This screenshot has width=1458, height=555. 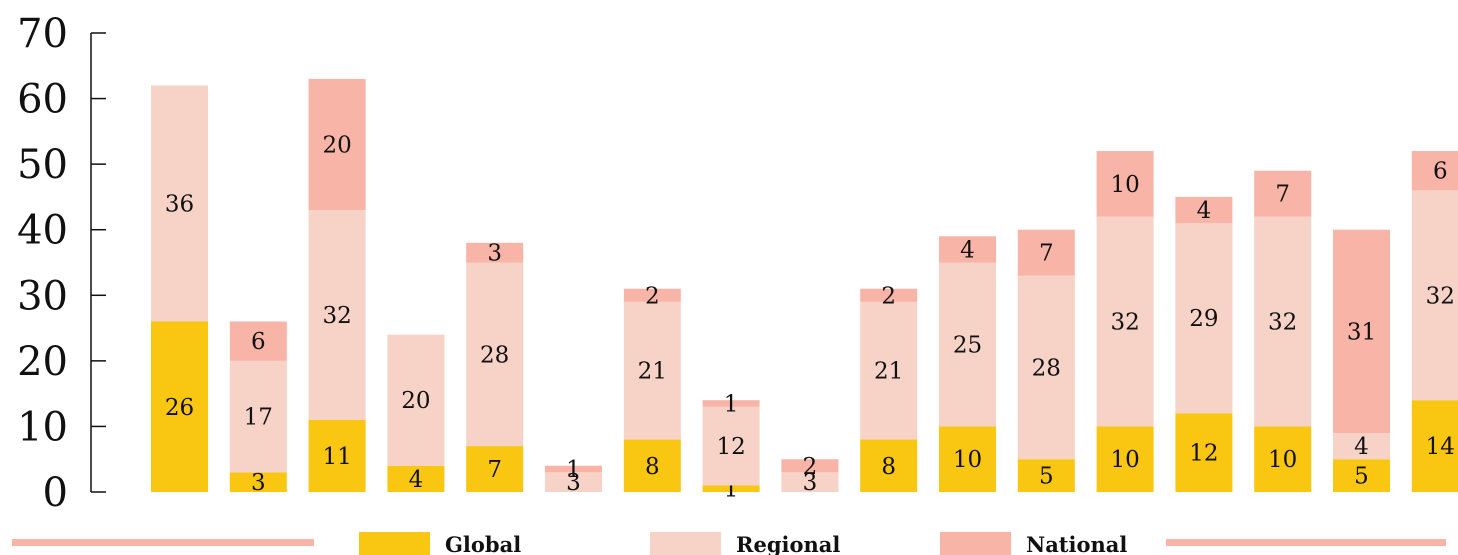 What do you see at coordinates (1076, 543) in the screenshot?
I see `legend-label-national: National` at bounding box center [1076, 543].